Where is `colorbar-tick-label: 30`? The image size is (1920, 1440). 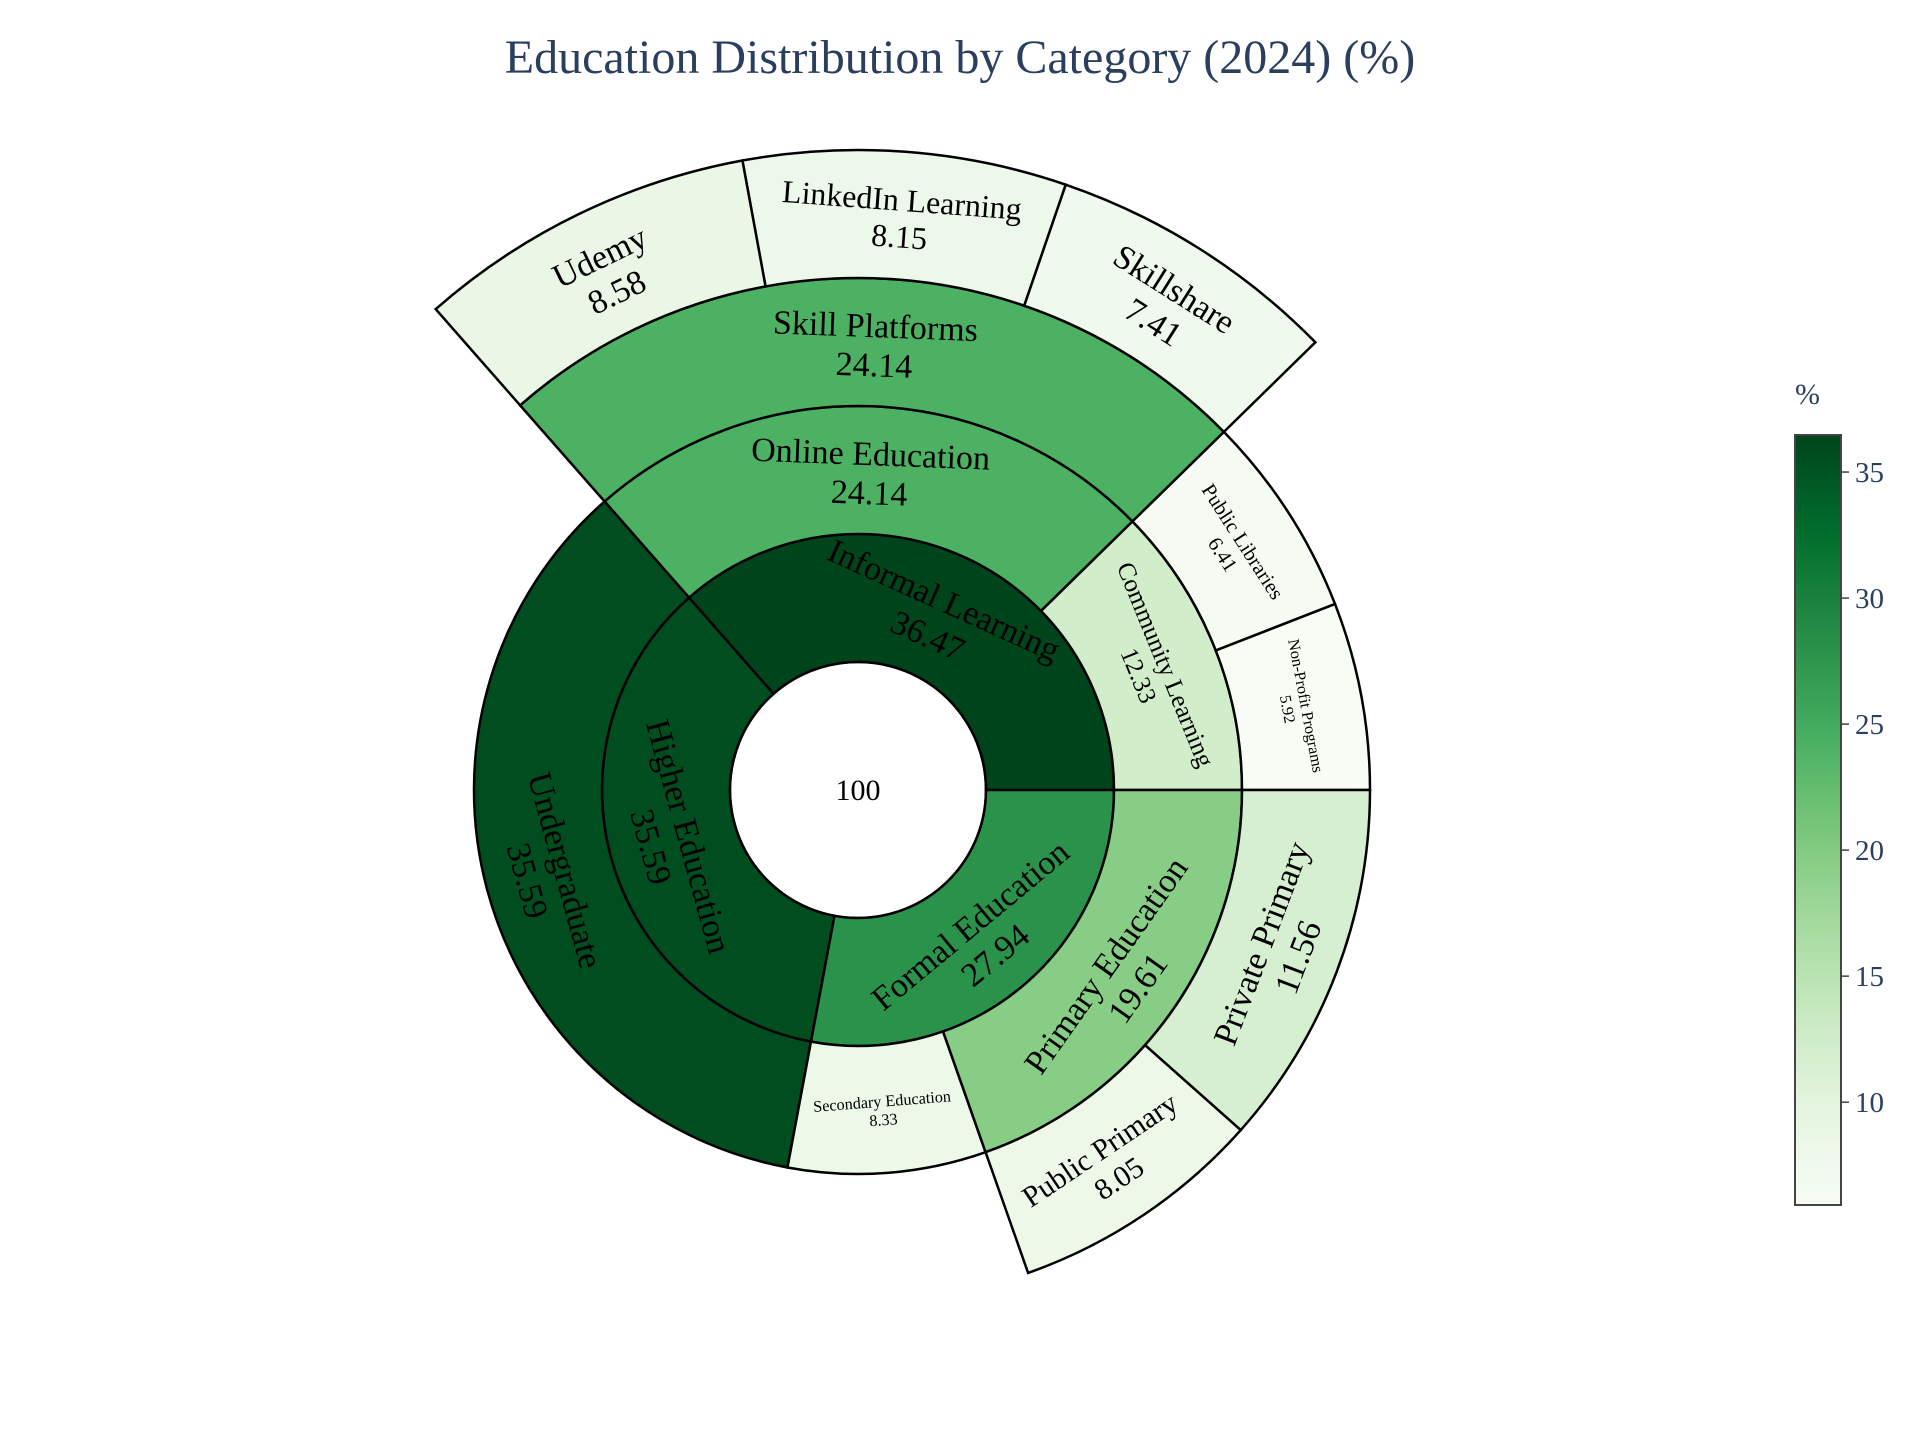 colorbar-tick-label: 30 is located at coordinates (1869, 599).